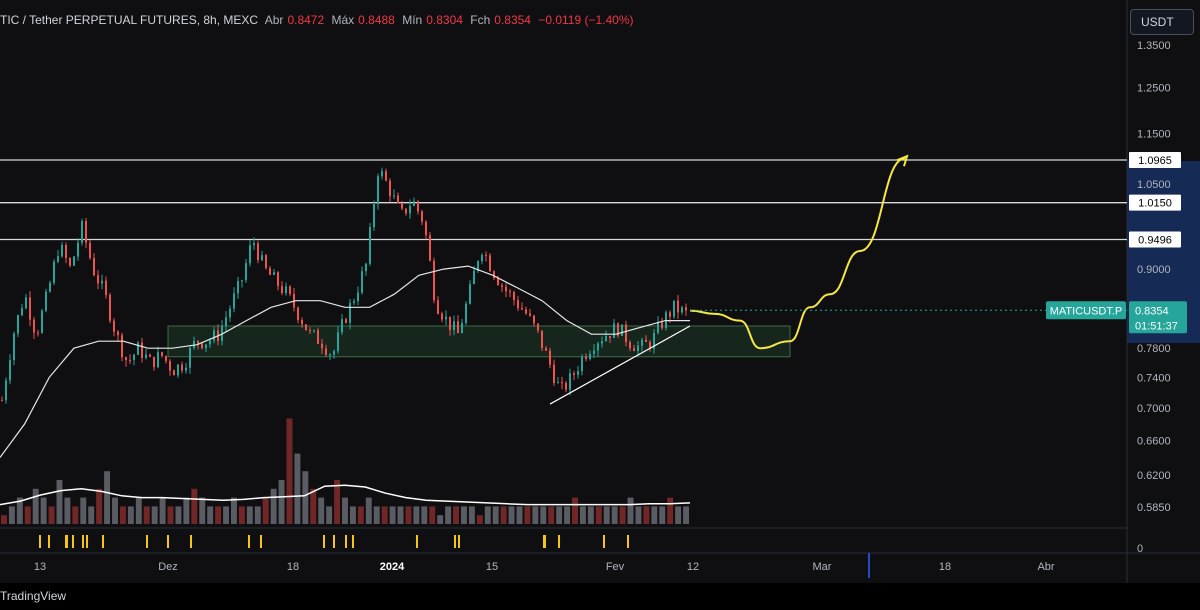 The image size is (1200, 610). I want to click on footer-bar, so click(600, 596).